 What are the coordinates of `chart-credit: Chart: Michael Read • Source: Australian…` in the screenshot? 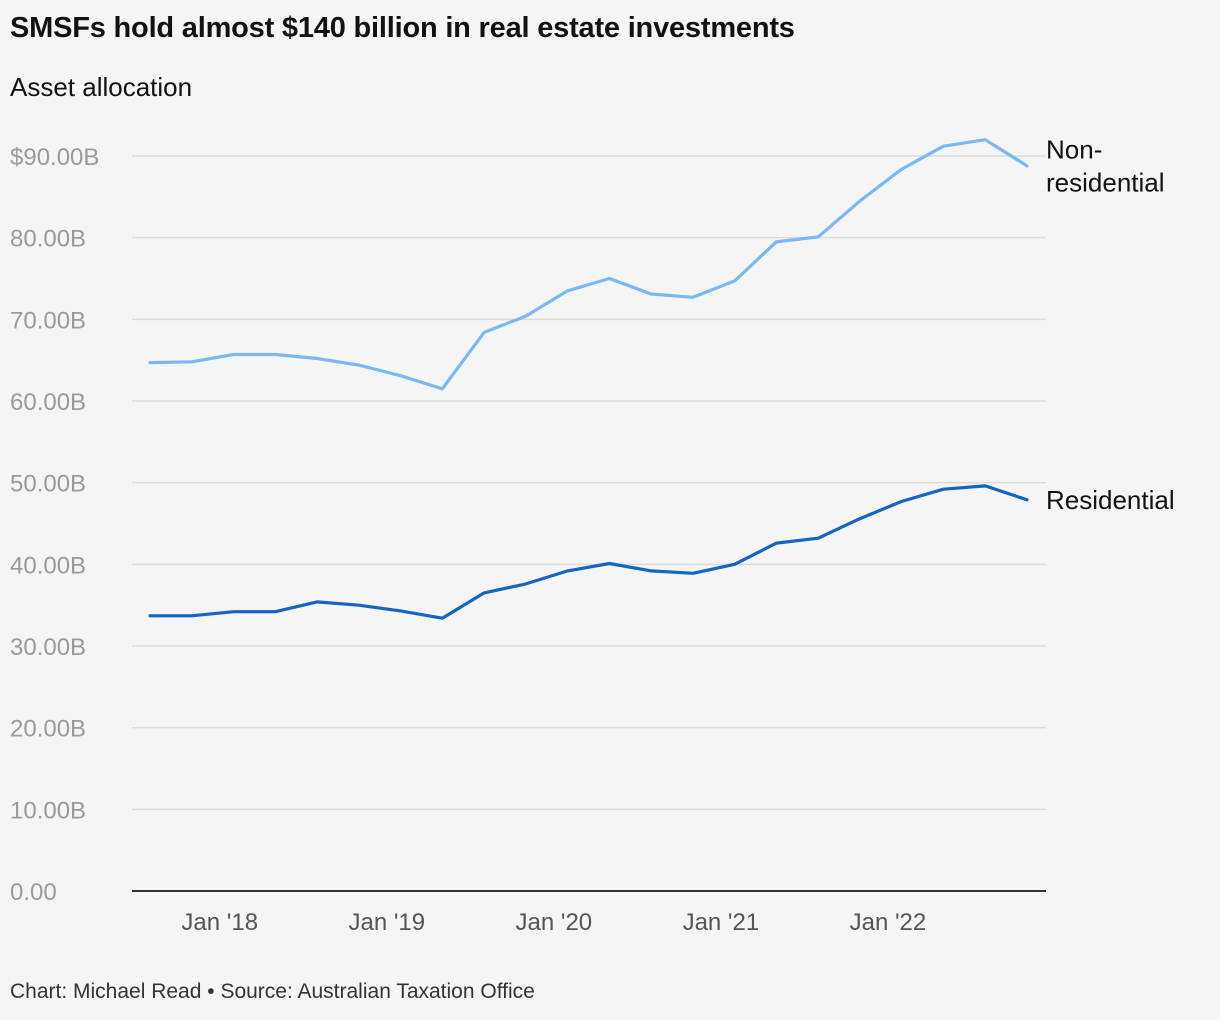 It's located at (272, 991).